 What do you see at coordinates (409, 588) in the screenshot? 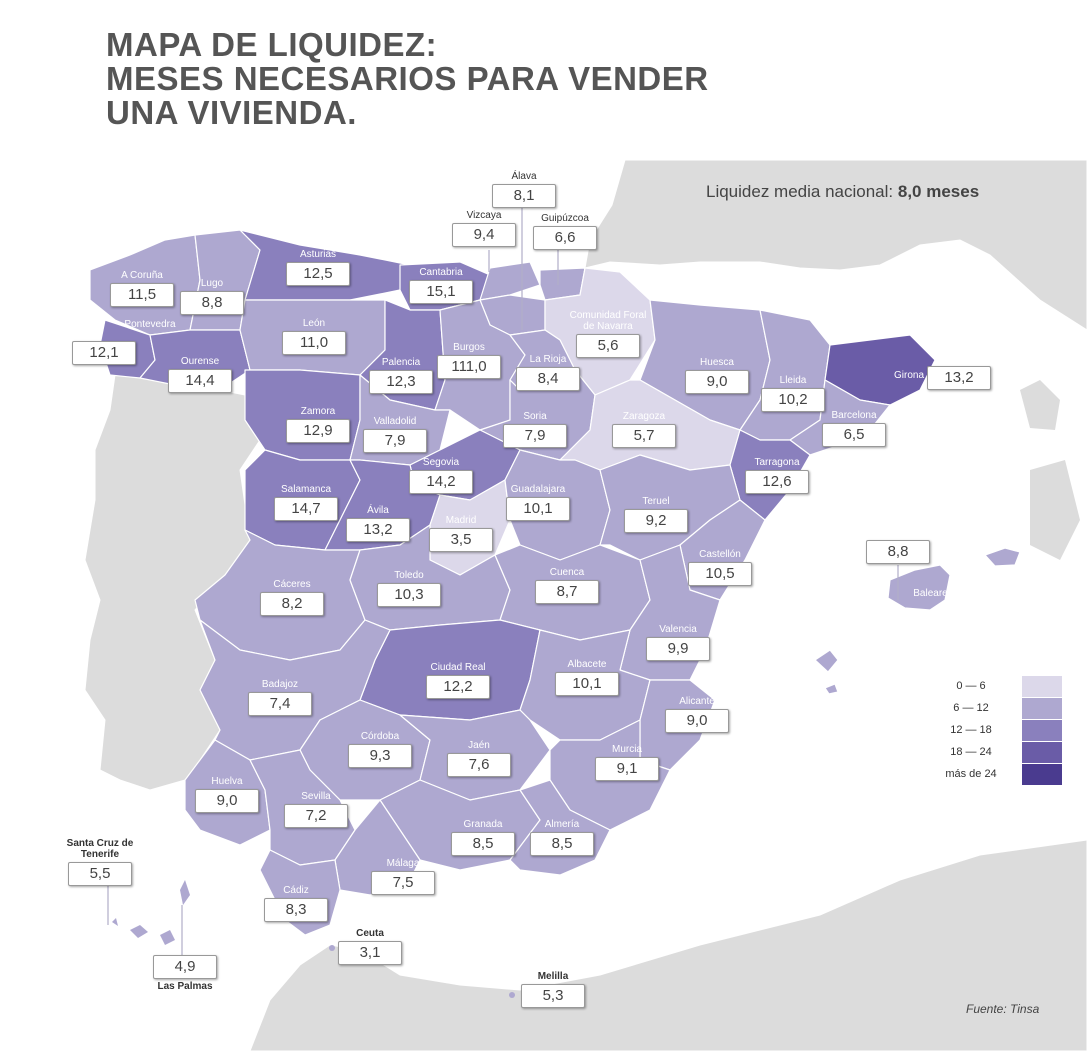
I see `province-toledo: Toledo 10,3` at bounding box center [409, 588].